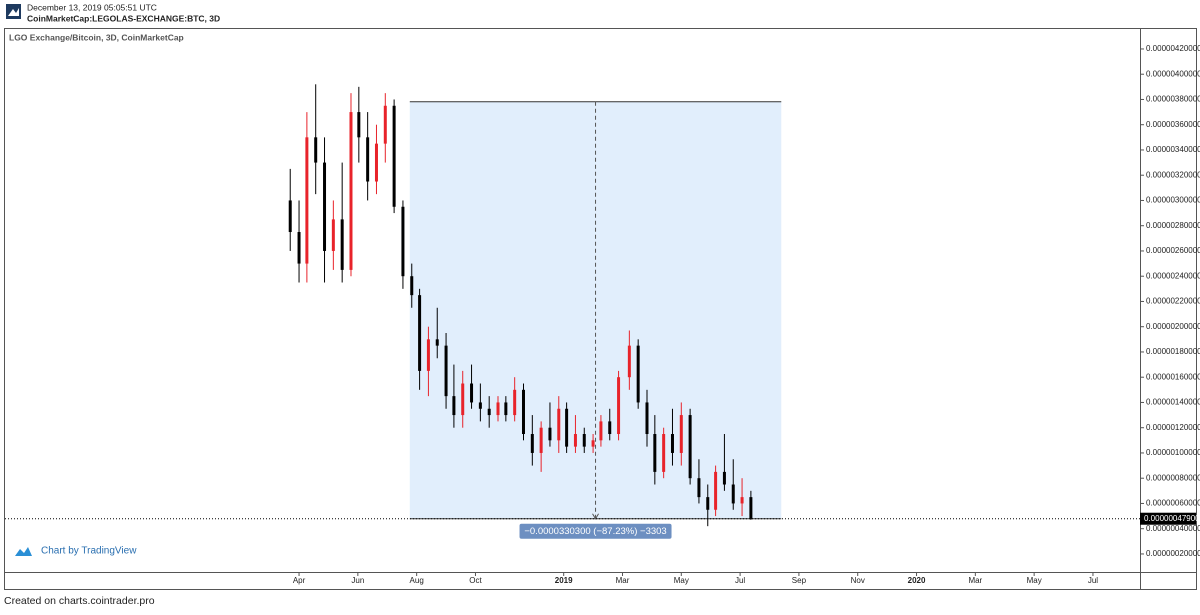  I want to click on symbol: CoinMarketCap:LEGOLAS-EXCHANGE:BTC, 3D, so click(123, 18).